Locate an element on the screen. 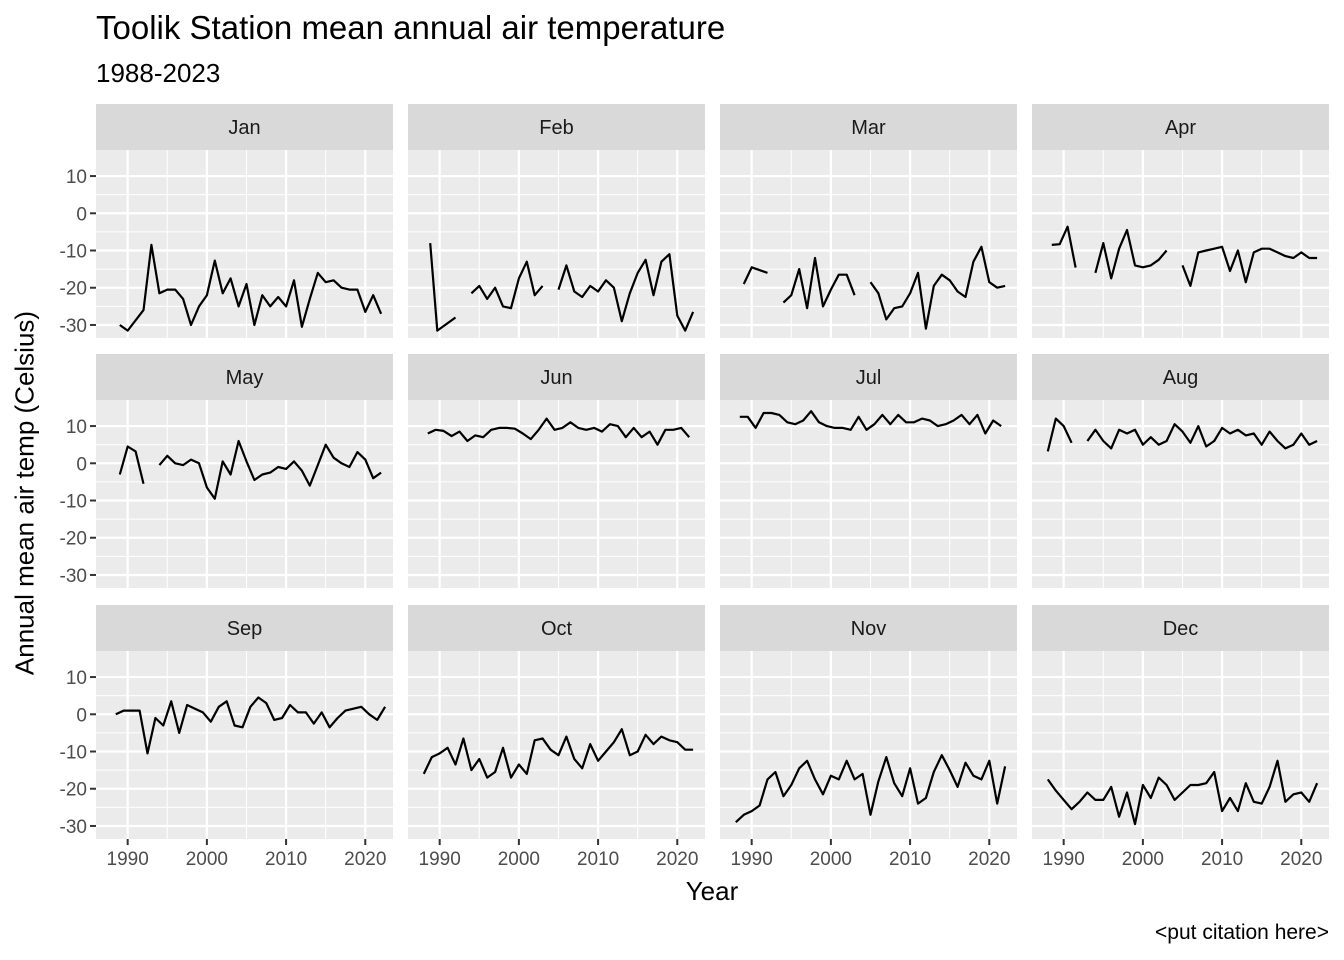 This screenshot has width=1344, height=960. chart-subtitle: 1988-2023 is located at coordinates (158, 73).